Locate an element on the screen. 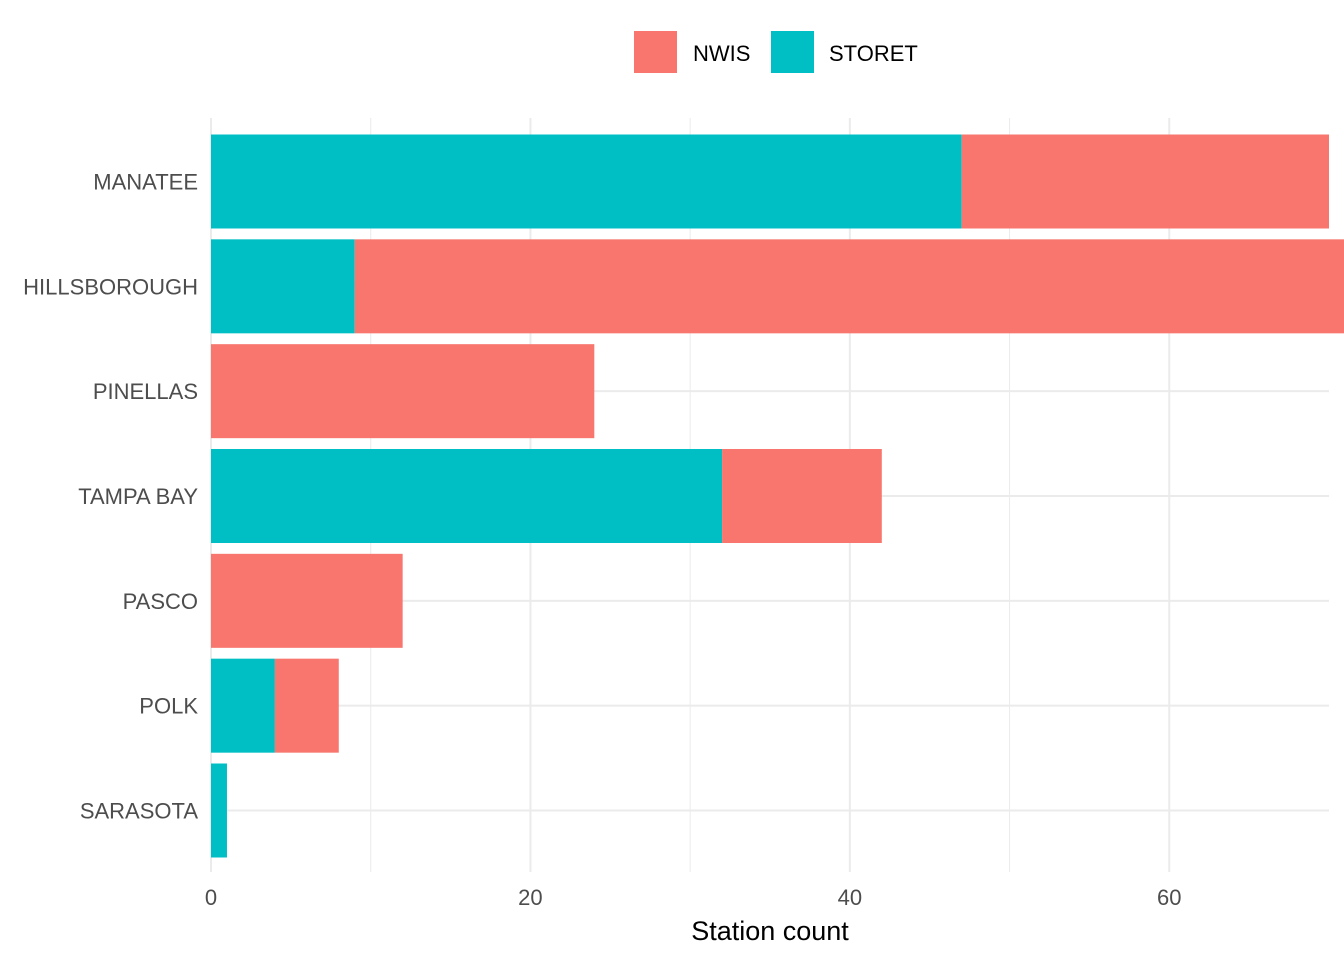 This screenshot has height=960, width=1344. category-label: MANATEE is located at coordinates (145, 182).